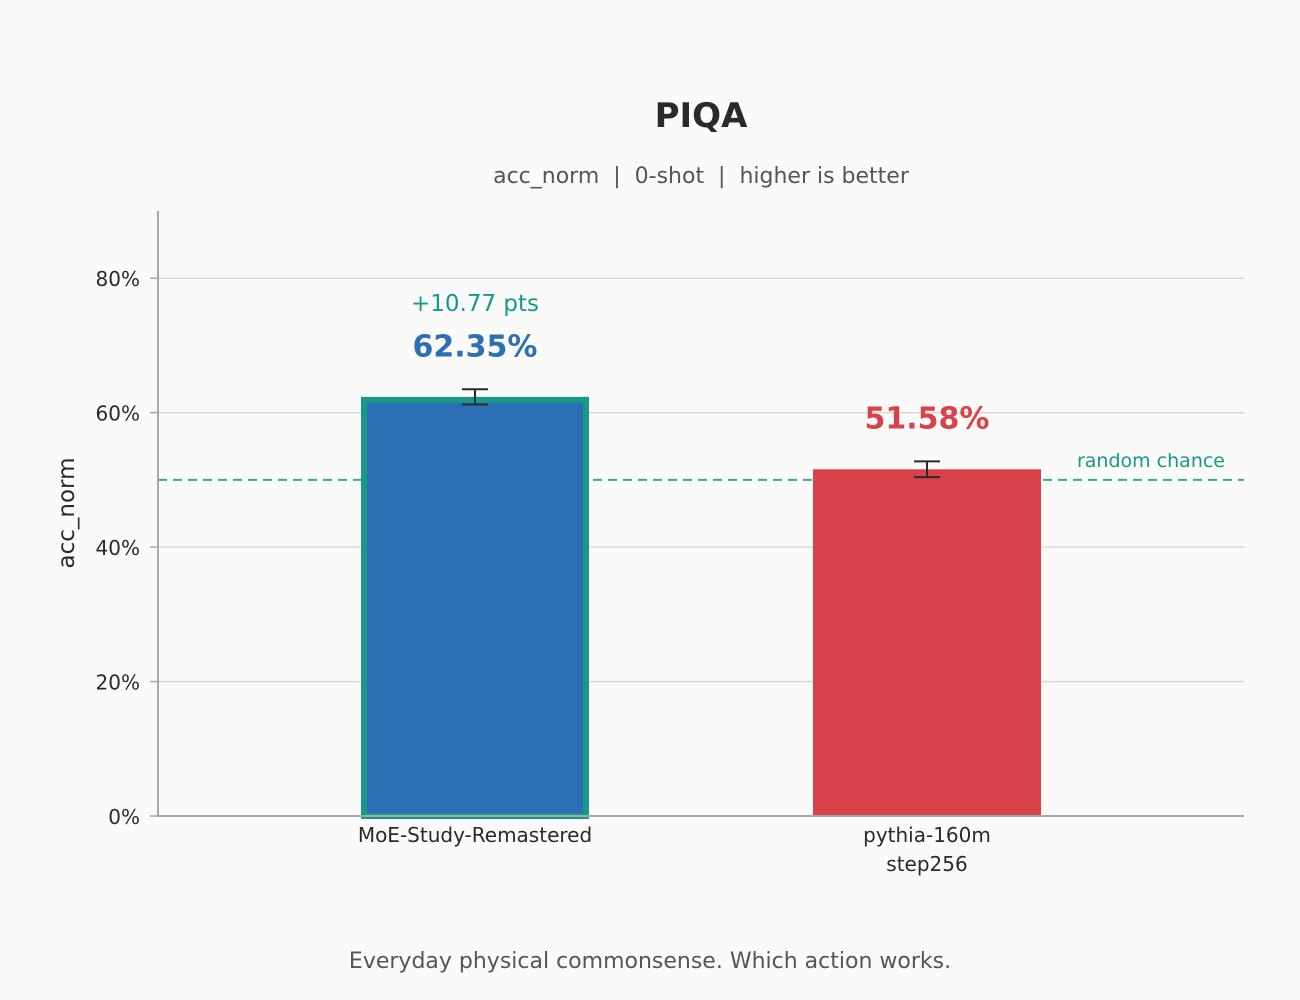  I want to click on y-tick-label: 20%, so click(118, 683).